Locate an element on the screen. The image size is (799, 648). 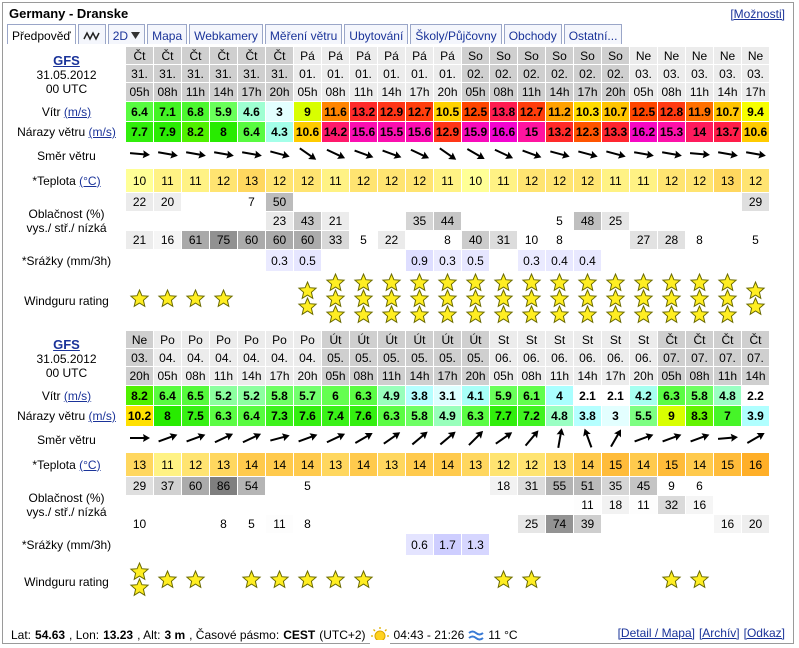
gusts-cell: 8 is located at coordinates (167, 416).